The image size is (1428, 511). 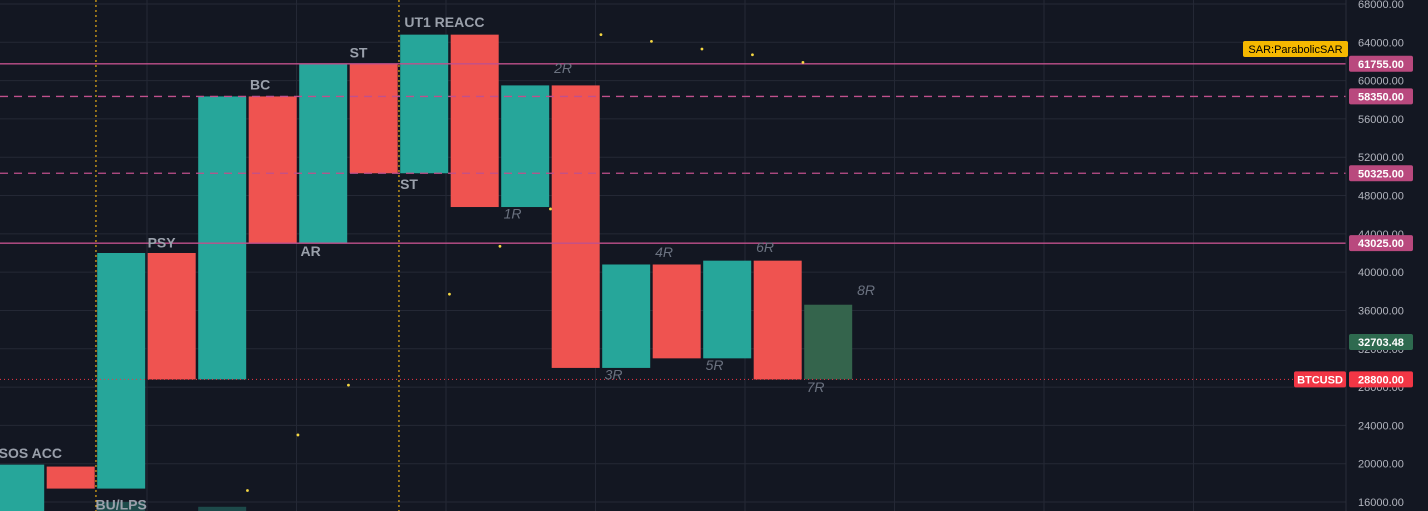 What do you see at coordinates (816, 387) in the screenshot?
I see `reversal-count-label: 7R` at bounding box center [816, 387].